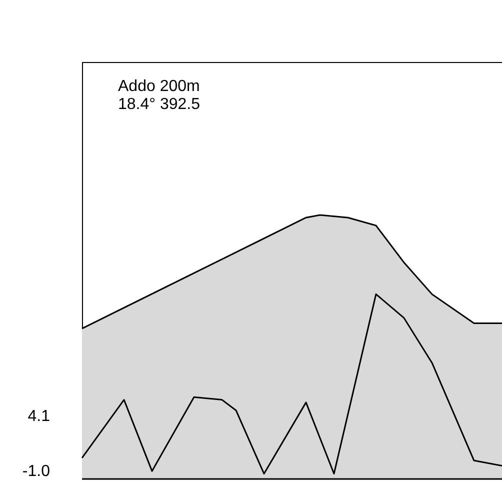 Image resolution: width=502 pixels, height=481 pixels. Describe the element at coordinates (35, 472) in the screenshot. I see `text: -1.0` at that location.